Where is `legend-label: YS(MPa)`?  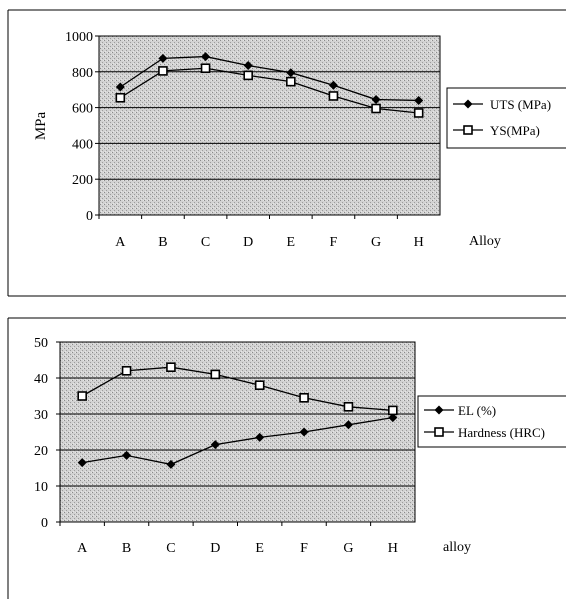
legend-label: YS(MPa) is located at coordinates (515, 130).